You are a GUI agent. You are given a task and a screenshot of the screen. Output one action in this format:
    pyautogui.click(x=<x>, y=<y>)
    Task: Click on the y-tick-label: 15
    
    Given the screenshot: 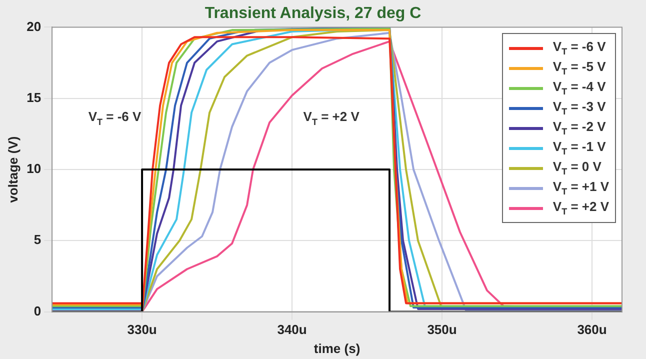 What is the action you would take?
    pyautogui.click(x=34, y=97)
    